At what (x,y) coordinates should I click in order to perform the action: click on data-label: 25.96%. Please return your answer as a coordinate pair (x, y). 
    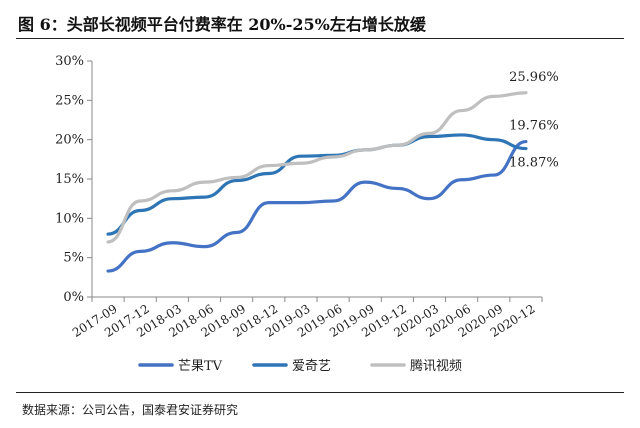
    Looking at the image, I should click on (534, 77).